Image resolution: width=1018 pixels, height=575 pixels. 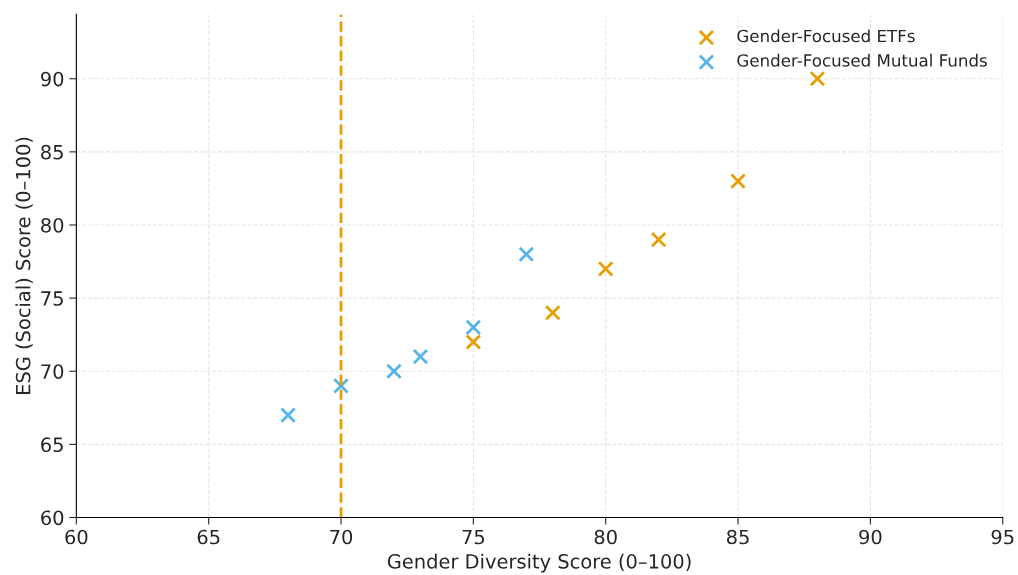 What do you see at coordinates (76, 537) in the screenshot?
I see `x-tick-label: 60` at bounding box center [76, 537].